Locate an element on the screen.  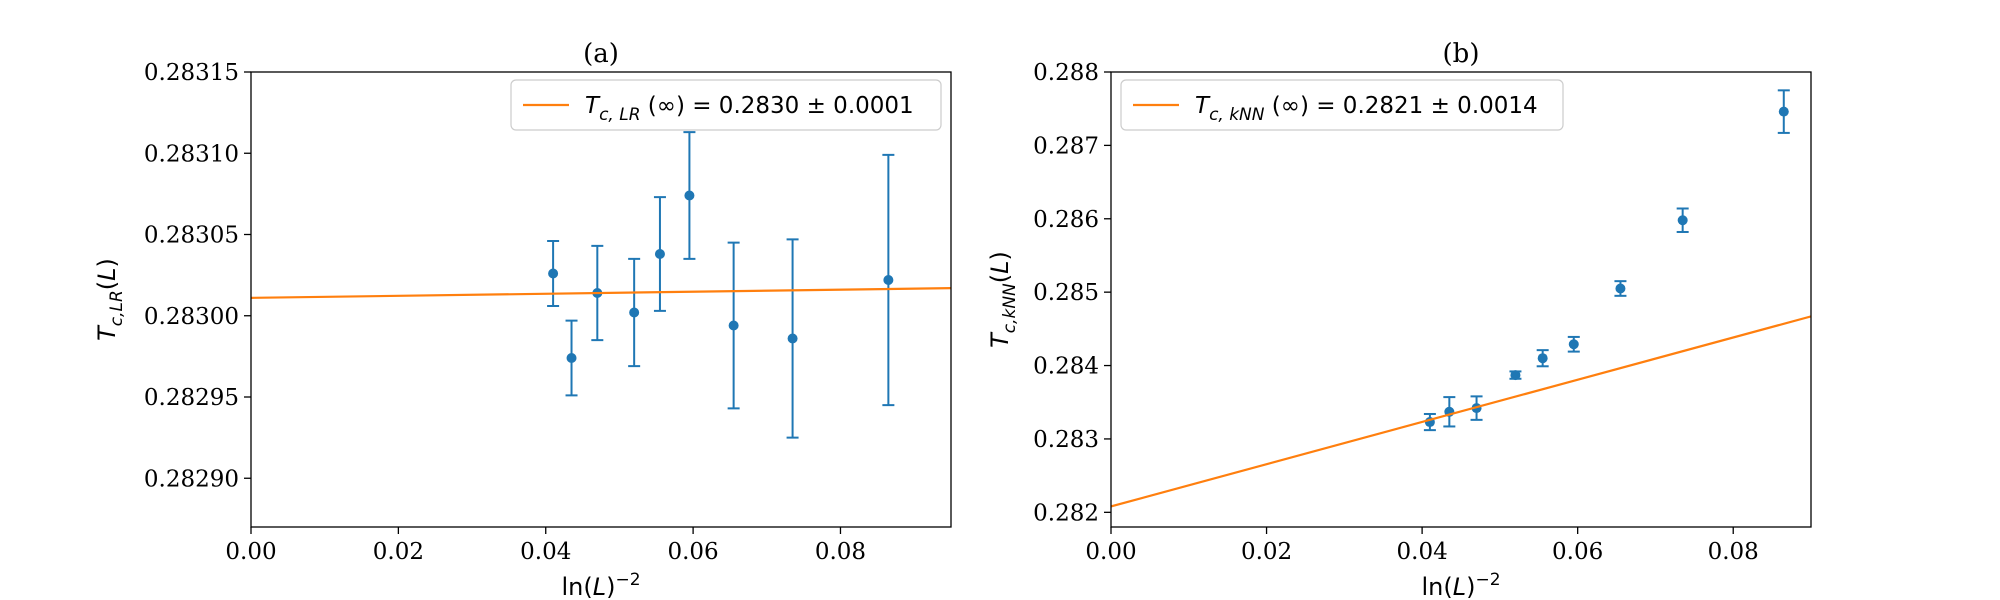
y-axis-label: Tc,kNN(L) is located at coordinates (1003, 299).